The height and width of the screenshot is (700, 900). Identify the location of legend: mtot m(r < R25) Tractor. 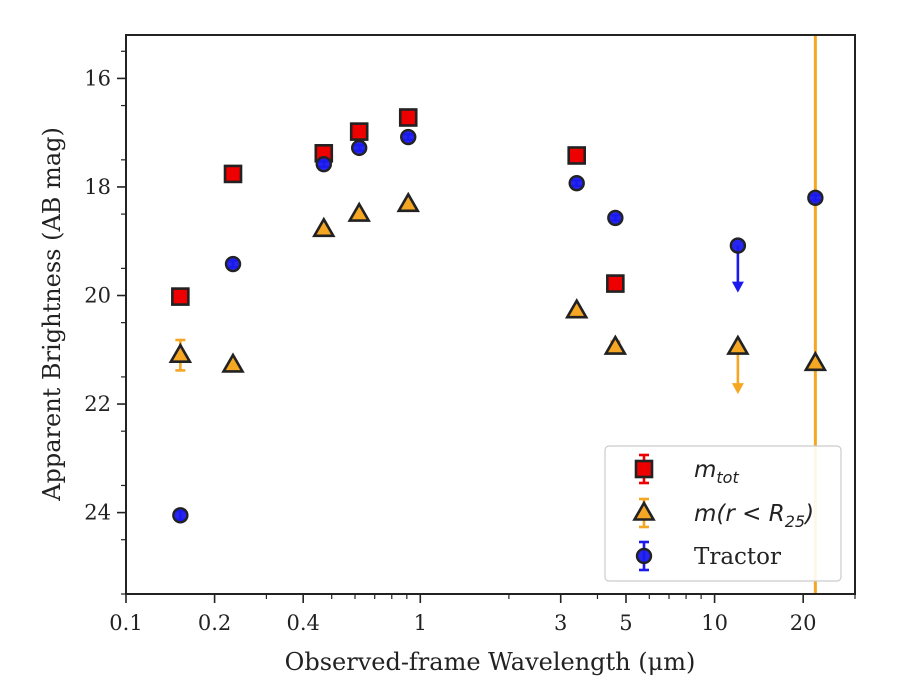
(723, 513).